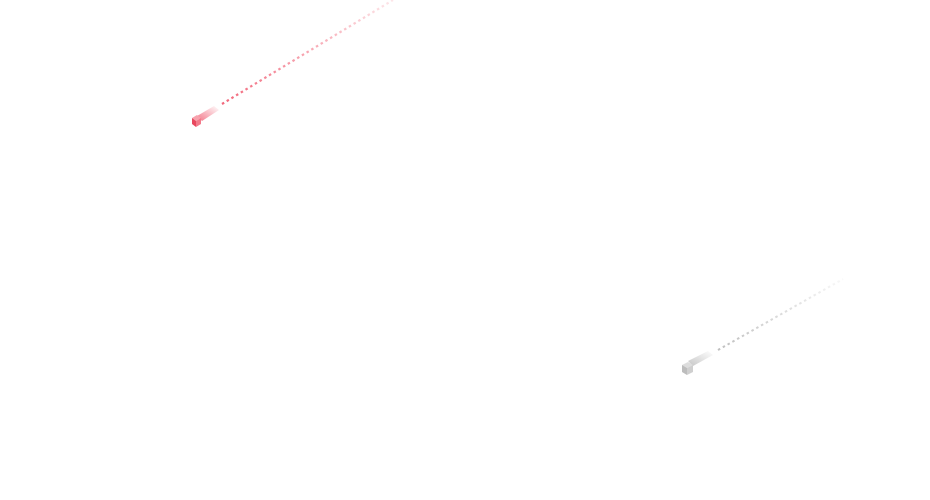 The image size is (930, 500). Describe the element at coordinates (690, 370) in the screenshot. I see `gray-meteor-head-side` at that location.